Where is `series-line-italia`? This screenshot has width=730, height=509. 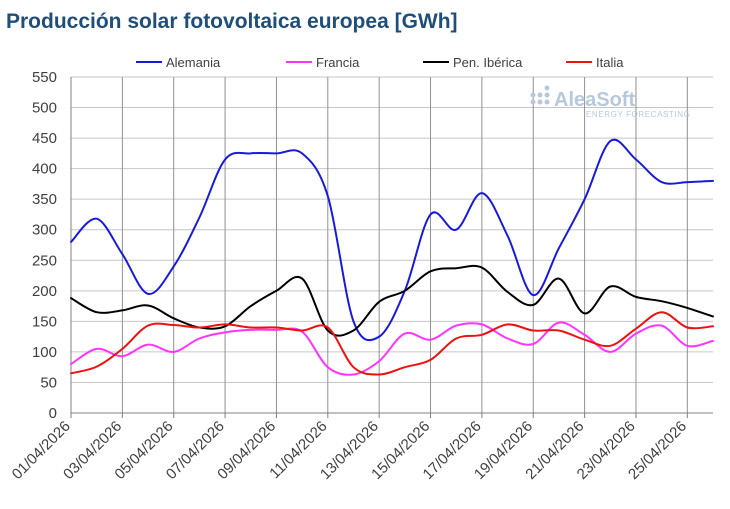 series-line-italia is located at coordinates (392, 343).